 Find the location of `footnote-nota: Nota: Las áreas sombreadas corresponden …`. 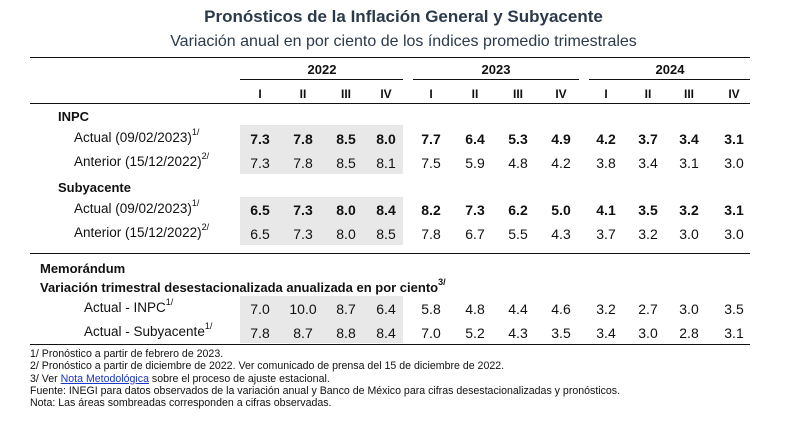

footnote-nota: Nota: Las áreas sombreadas corresponden … is located at coordinates (181, 403).